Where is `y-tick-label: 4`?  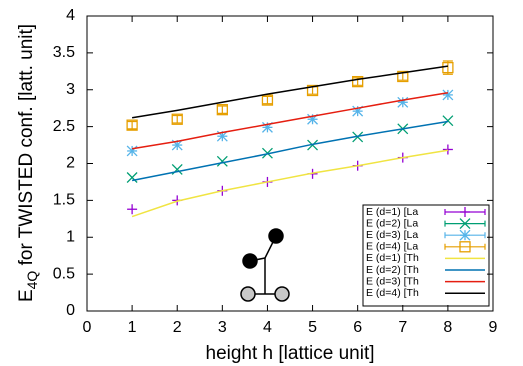 y-tick-label: 4 is located at coordinates (70, 15).